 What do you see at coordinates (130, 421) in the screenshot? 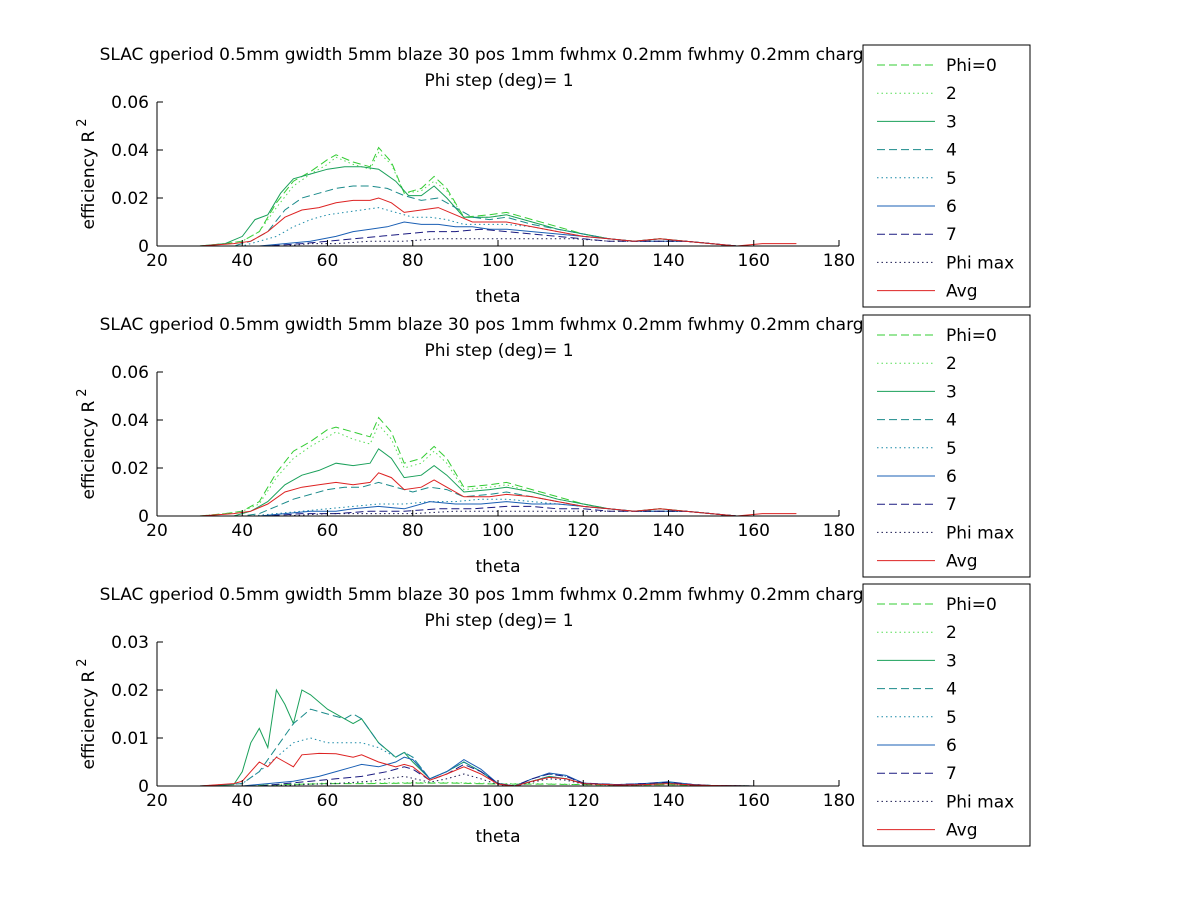
I see `y-tick-label: 0.04` at bounding box center [130, 421].